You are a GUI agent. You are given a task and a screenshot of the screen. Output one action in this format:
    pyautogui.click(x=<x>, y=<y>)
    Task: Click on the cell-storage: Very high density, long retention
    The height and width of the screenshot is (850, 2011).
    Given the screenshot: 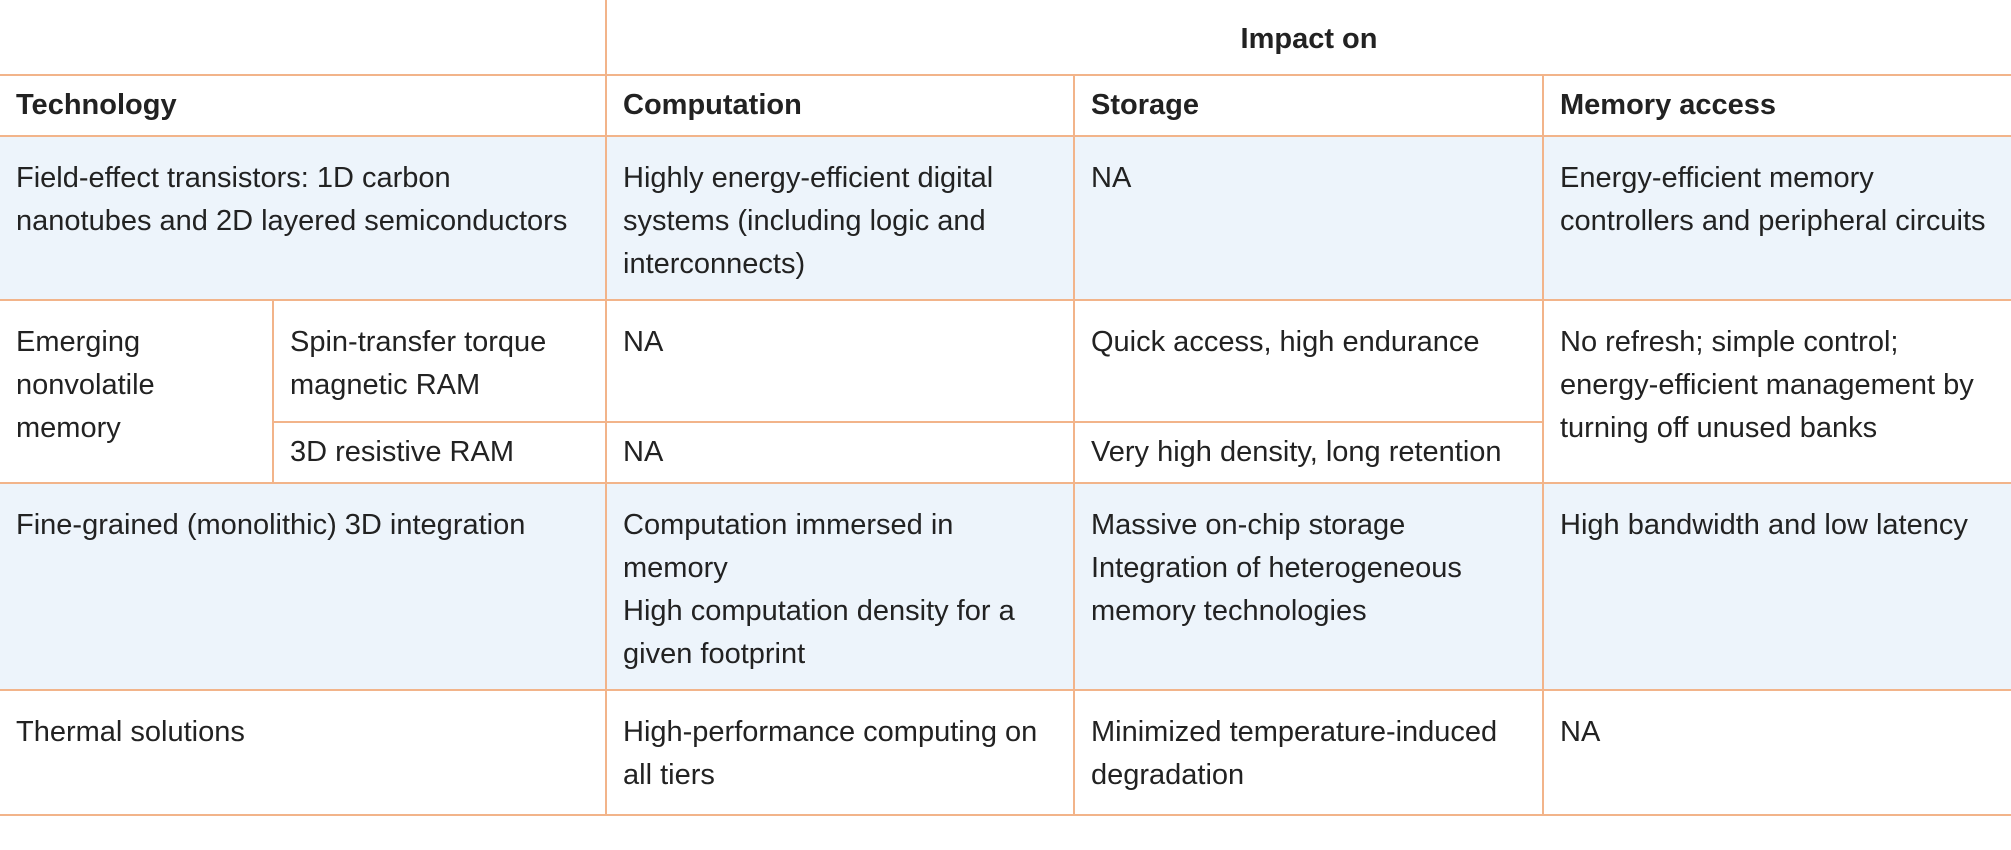 What is the action you would take?
    pyautogui.click(x=1308, y=452)
    